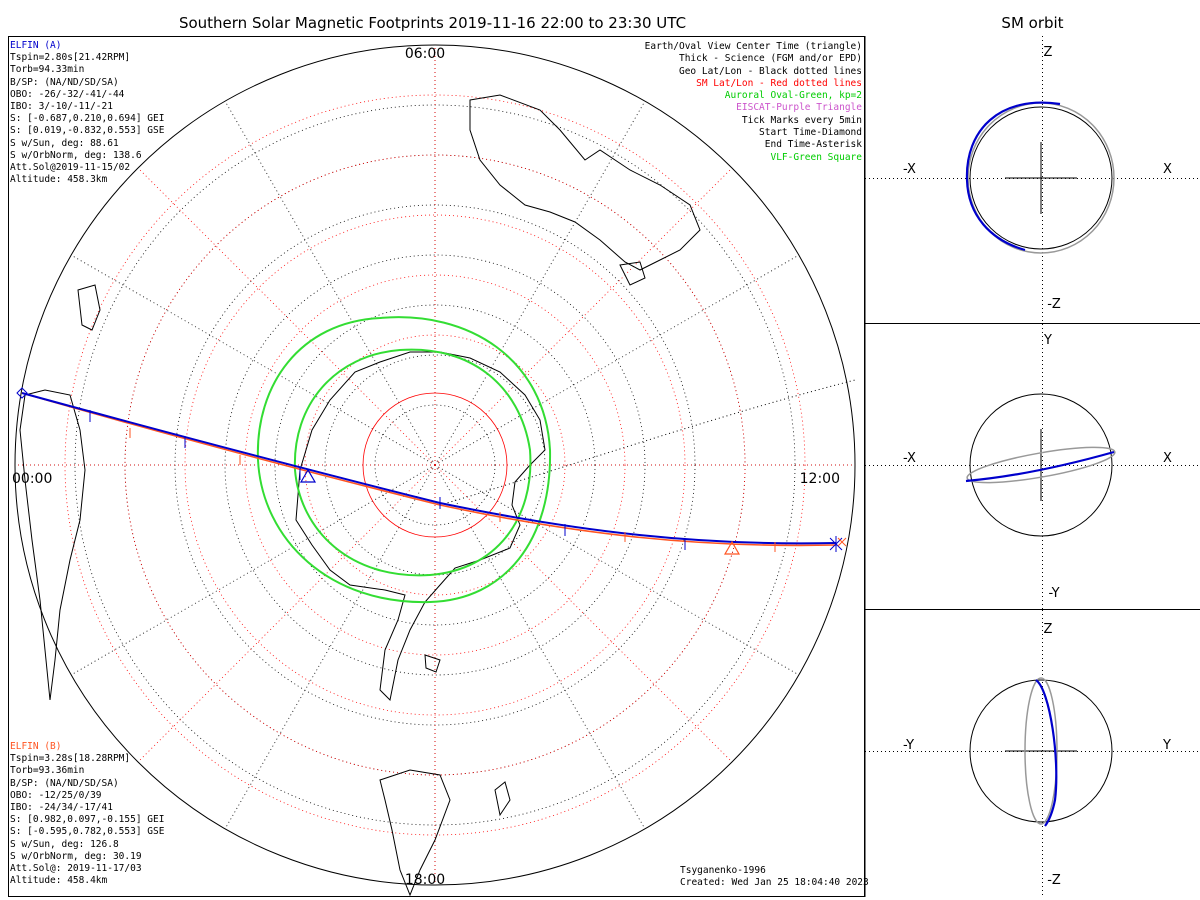  Describe the element at coordinates (425, 54) in the screenshot. I see `time-label-top: 06:00` at that location.